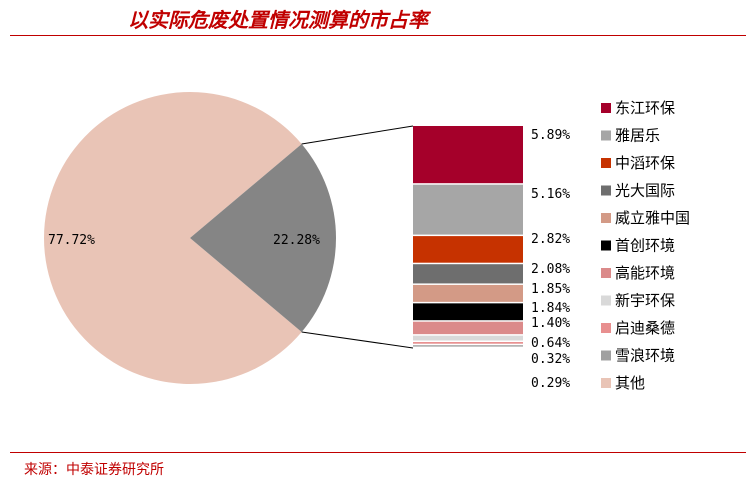  I want to click on footer-divider, so click(378, 452).